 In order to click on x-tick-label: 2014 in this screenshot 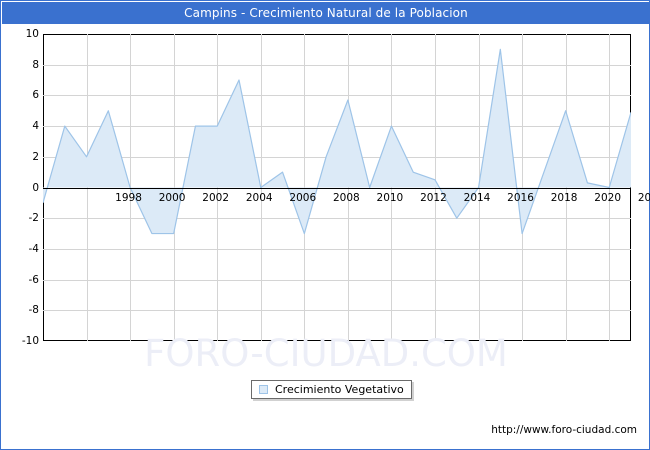, I will do `click(477, 197)`.